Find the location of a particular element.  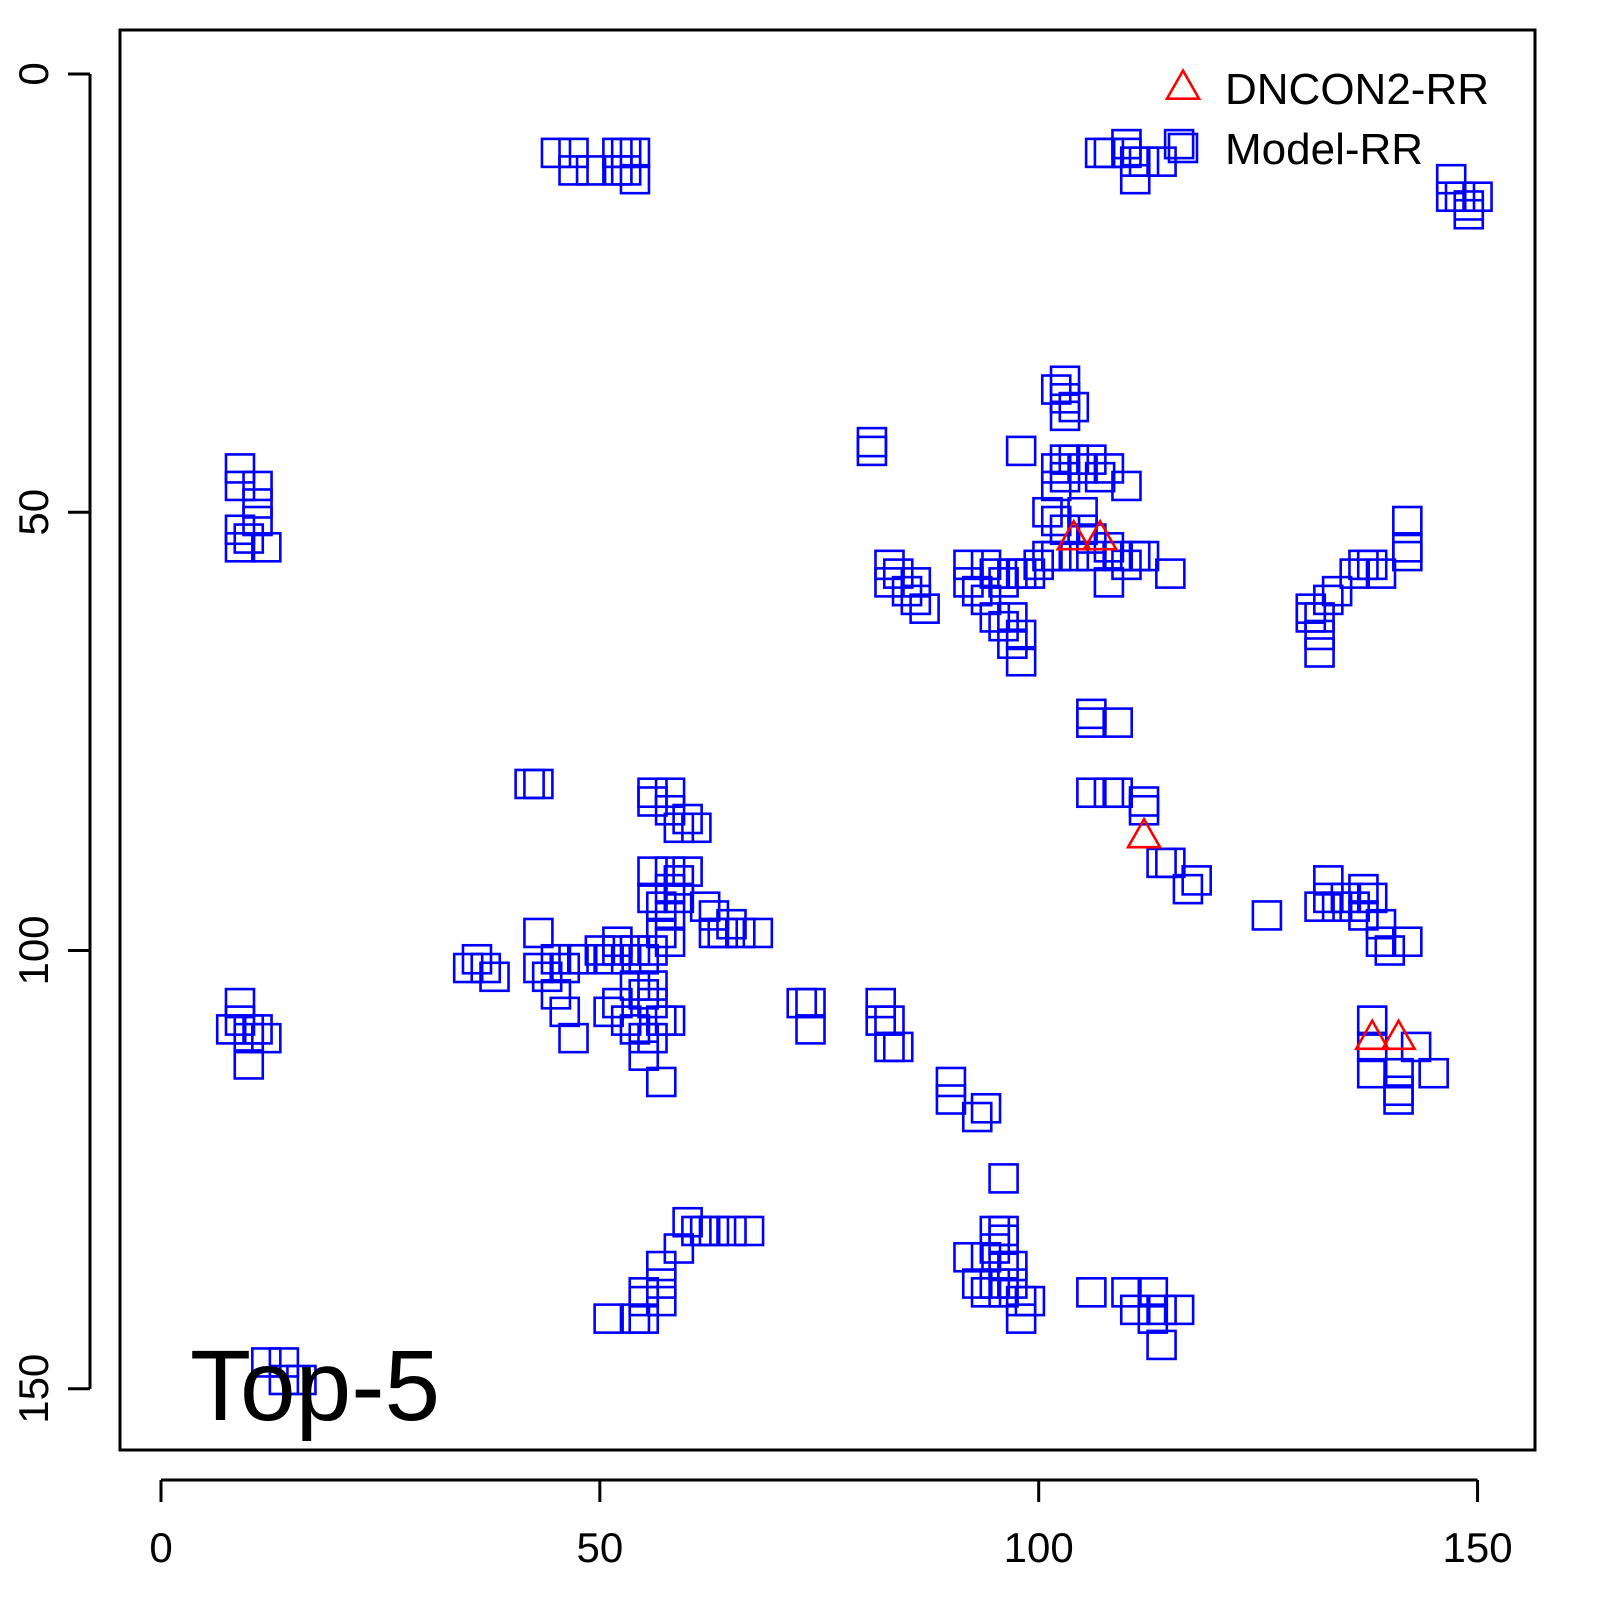

y-tick-label: 50 is located at coordinates (33, 512).